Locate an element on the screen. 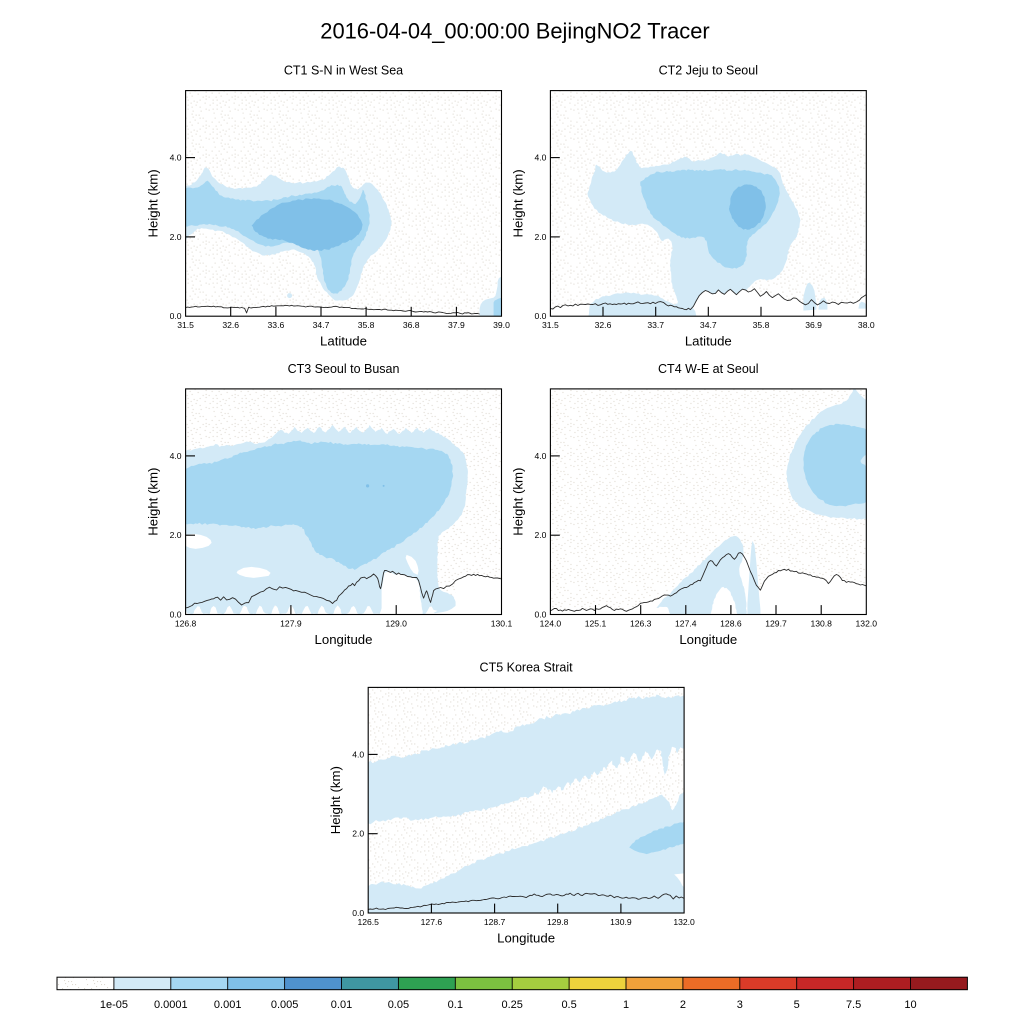  svg-text:2016-04-04_00:00:00 BejingNO2: 2016-04-04_00:00:00 BejingNO2 Tracer is located at coordinates (514, 31).